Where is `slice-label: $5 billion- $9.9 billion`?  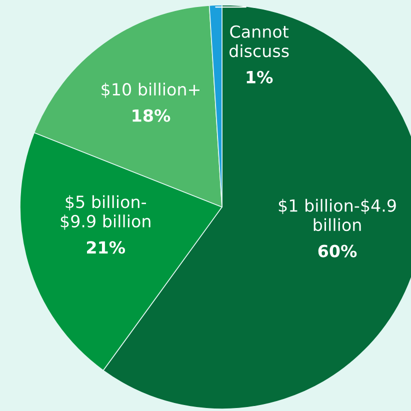 slice-label: $5 billion- $9.9 billion is located at coordinates (105, 212).